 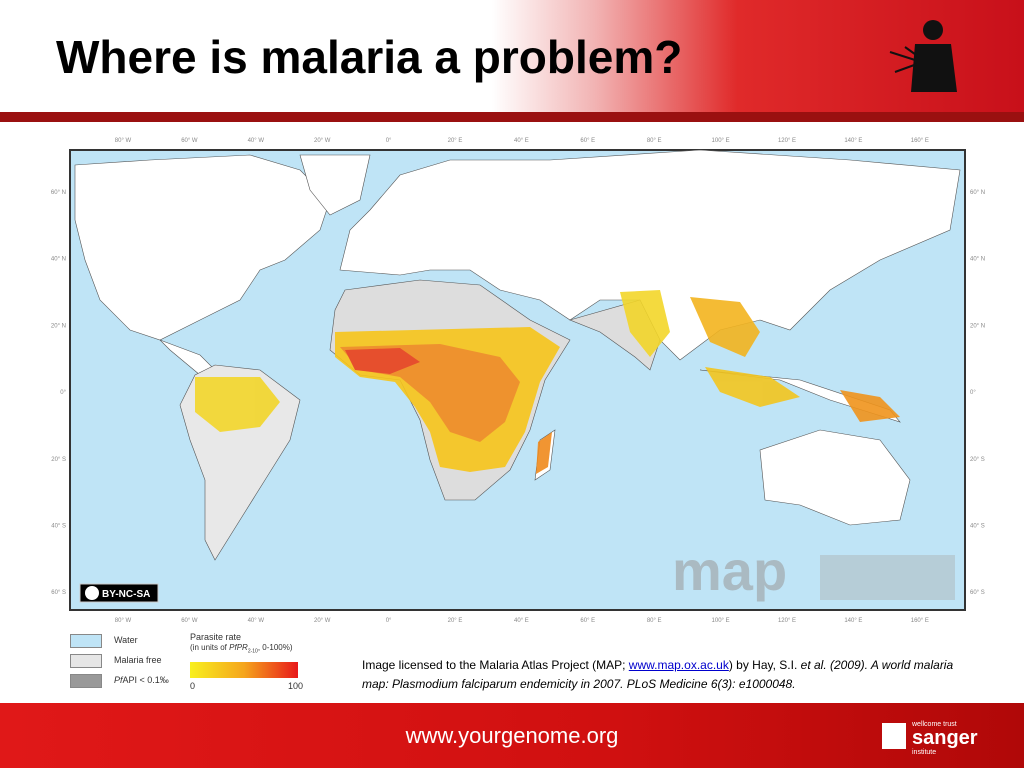 What do you see at coordinates (296, 686) in the screenshot?
I see `scale-max: 100` at bounding box center [296, 686].